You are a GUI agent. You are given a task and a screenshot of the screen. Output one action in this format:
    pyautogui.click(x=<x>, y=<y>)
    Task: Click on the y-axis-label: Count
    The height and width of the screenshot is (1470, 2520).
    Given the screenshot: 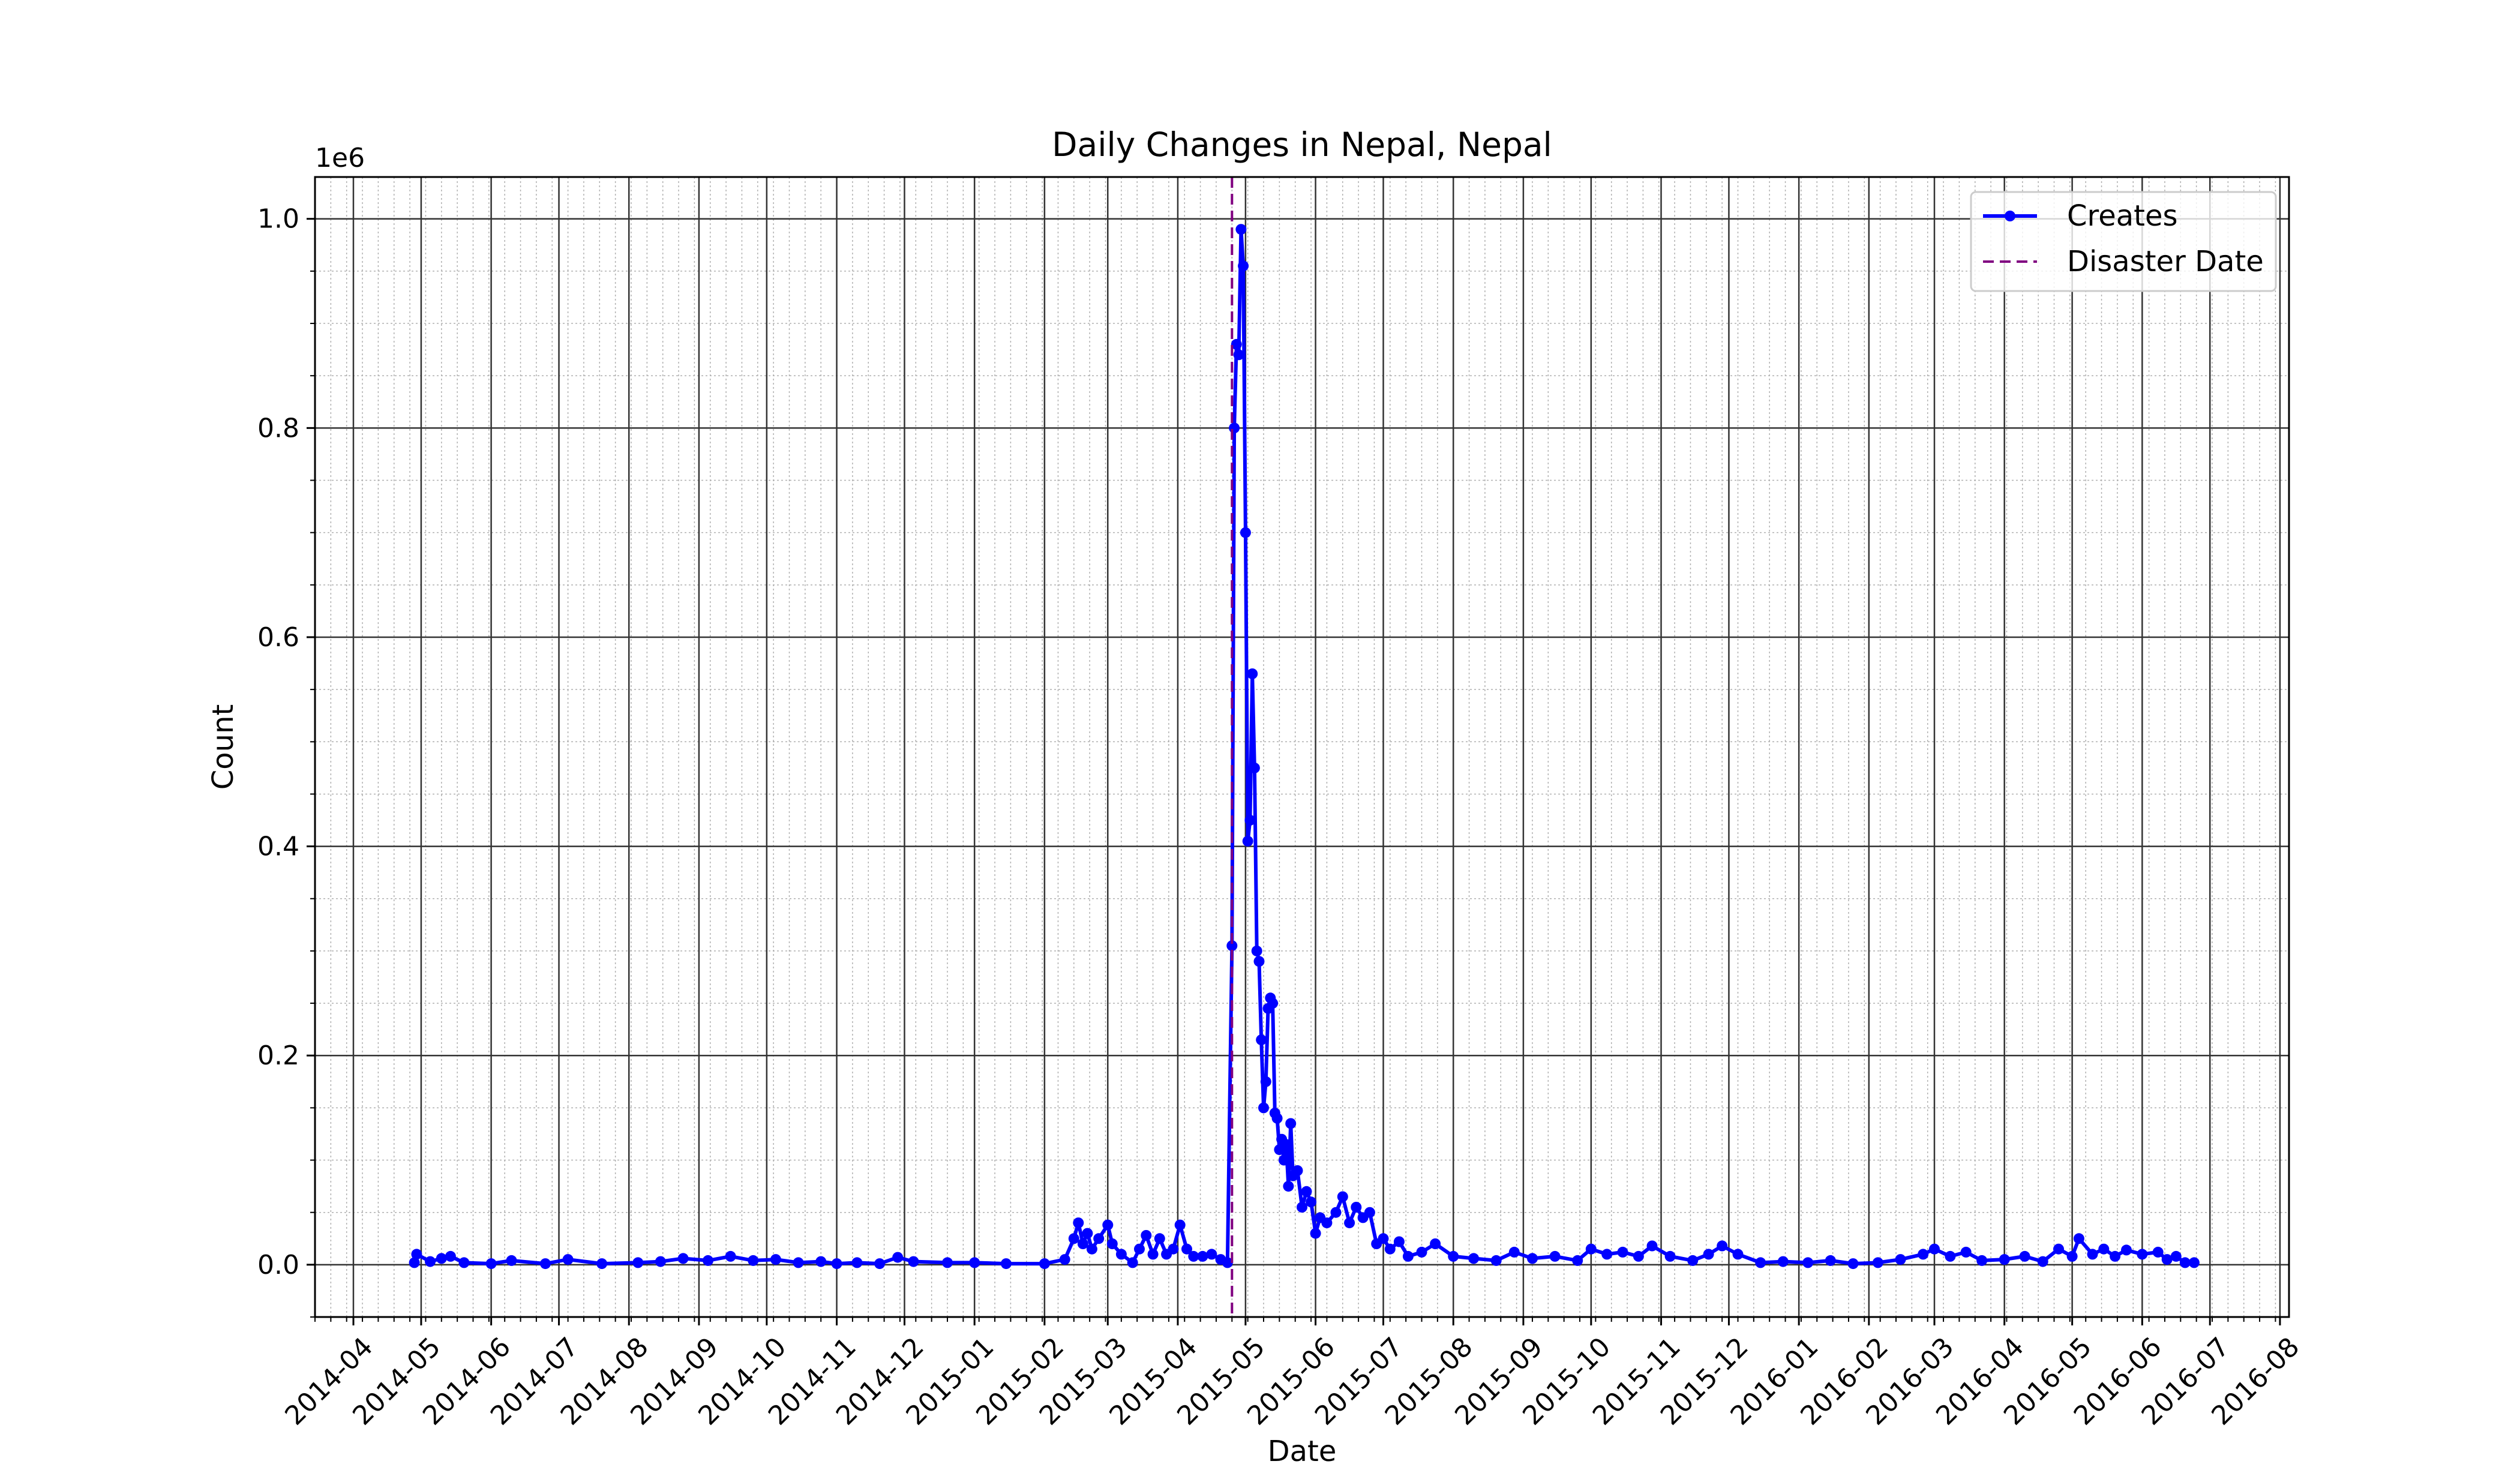 What is the action you would take?
    pyautogui.click(x=223, y=747)
    